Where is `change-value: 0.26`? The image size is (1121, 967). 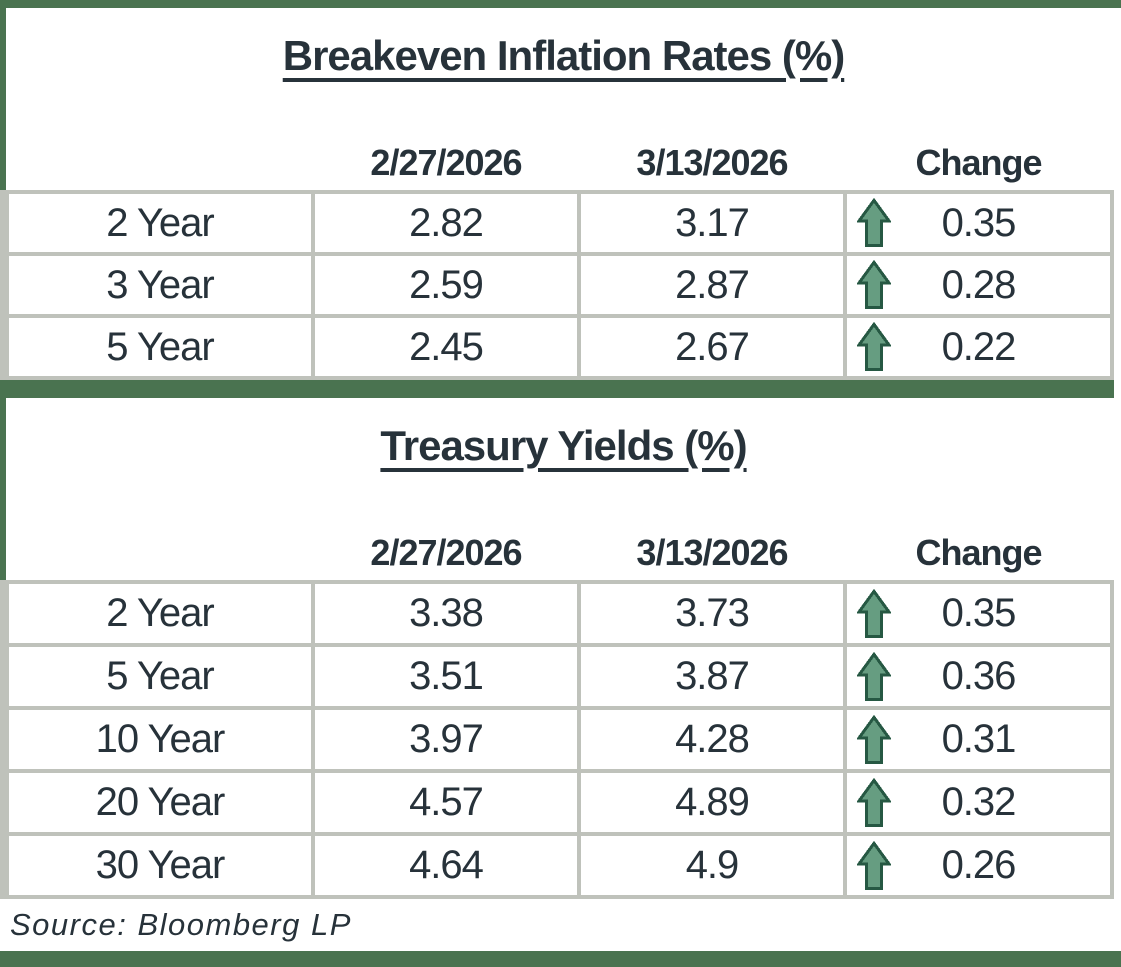 change-value: 0.26 is located at coordinates (979, 865).